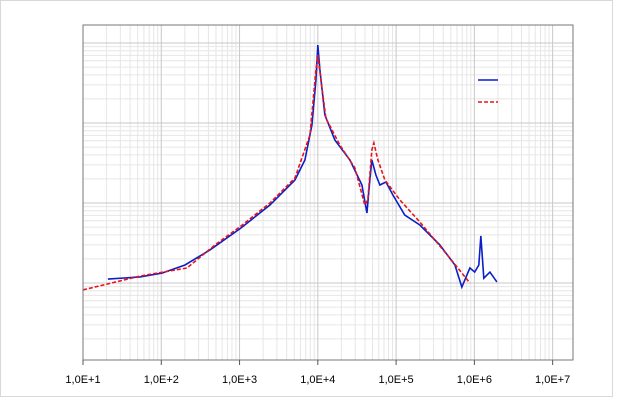  What do you see at coordinates (474, 380) in the screenshot?
I see `x-tick-label: 1,0E+6` at bounding box center [474, 380].